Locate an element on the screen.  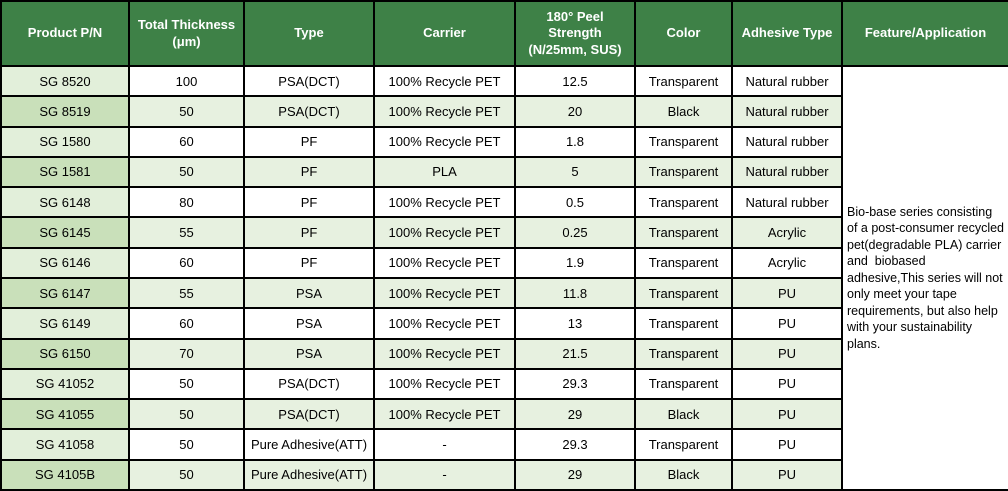
cell-product-pn: SG 6147 is located at coordinates (65, 293).